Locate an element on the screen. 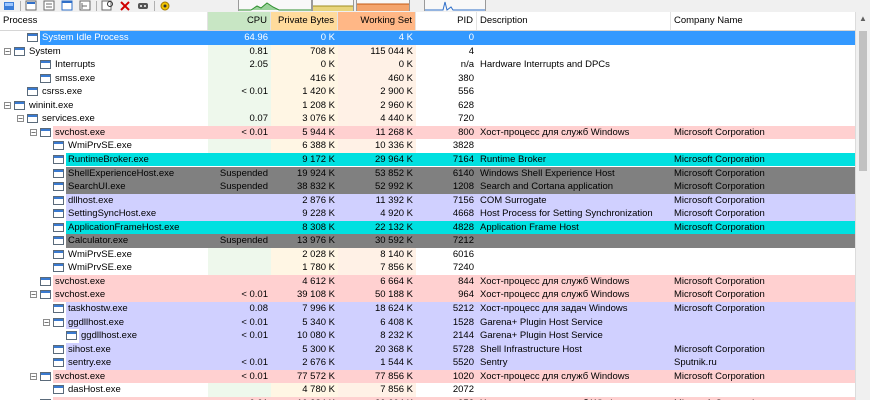 The image size is (870, 400). column-description: Description is located at coordinates (574, 21).